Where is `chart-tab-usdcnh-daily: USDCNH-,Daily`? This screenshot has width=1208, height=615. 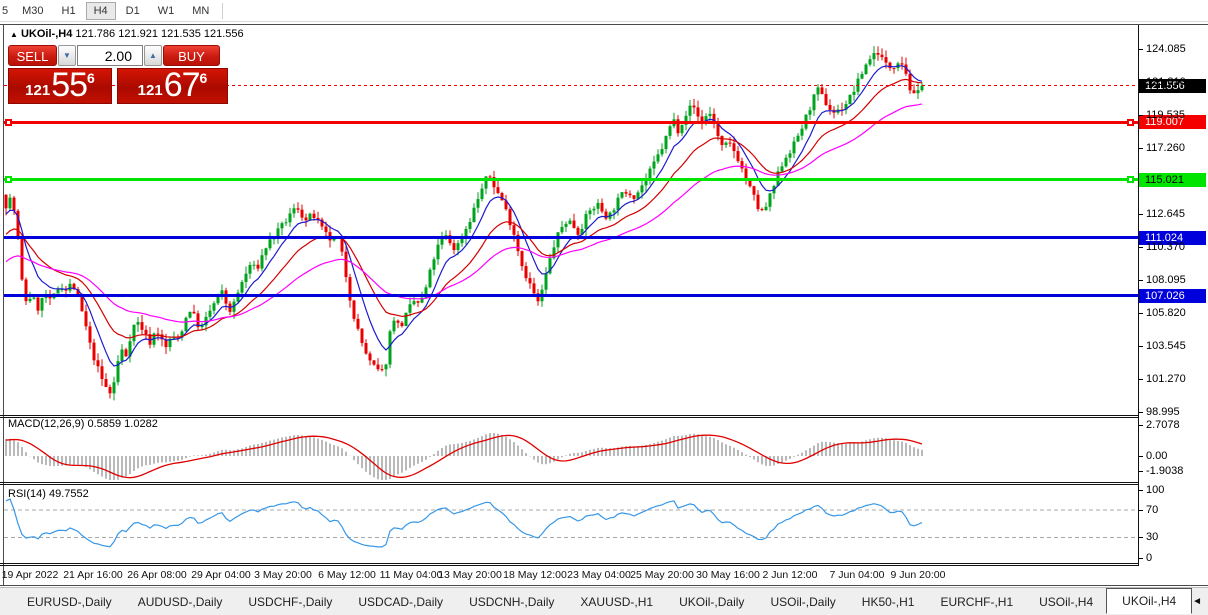 chart-tab-usdcnh-daily: USDCNH-,Daily is located at coordinates (512, 601).